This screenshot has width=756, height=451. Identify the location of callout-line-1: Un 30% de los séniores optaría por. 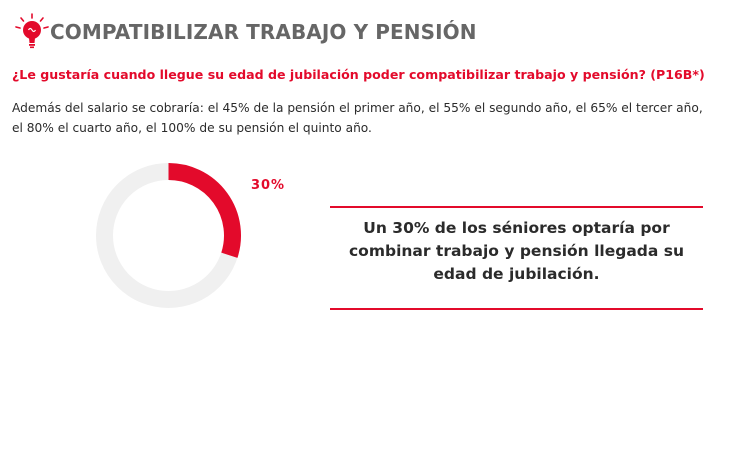
(516, 228).